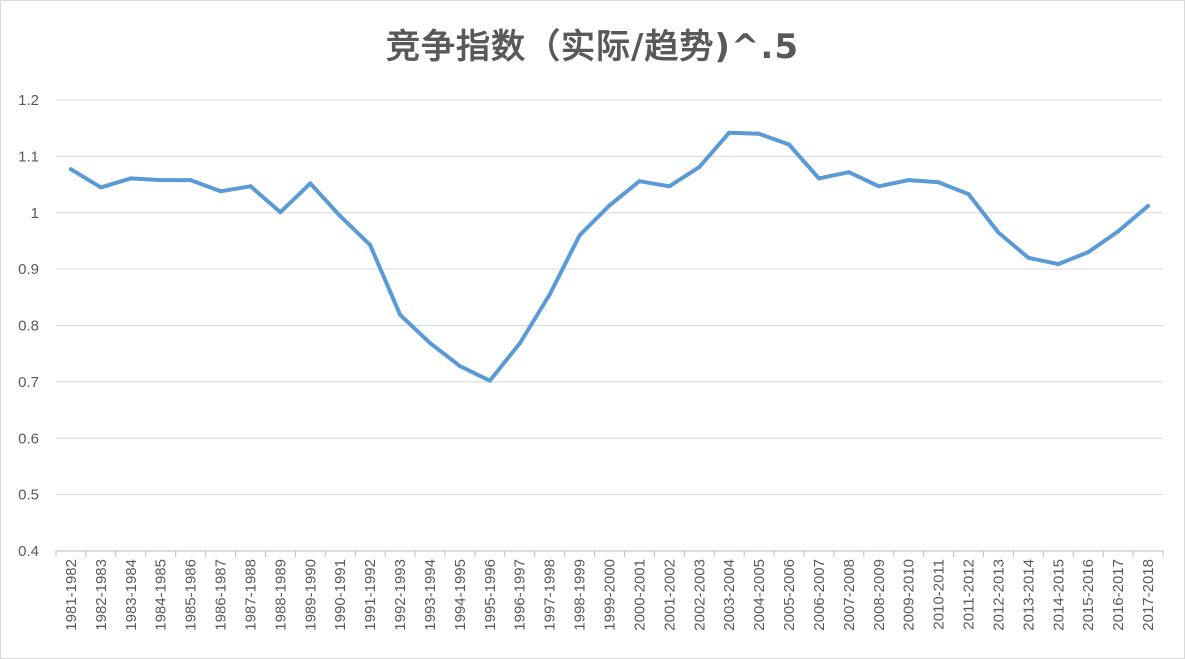 Image resolution: width=1185 pixels, height=659 pixels. I want to click on y-tick-label: 0.4, so click(28, 551).